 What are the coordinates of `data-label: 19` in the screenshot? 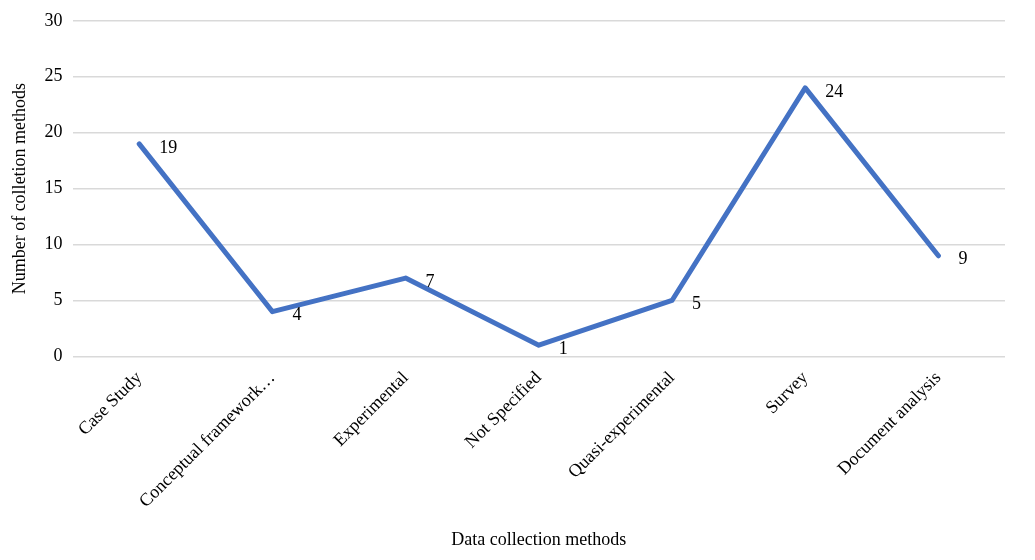 It's located at (168, 146).